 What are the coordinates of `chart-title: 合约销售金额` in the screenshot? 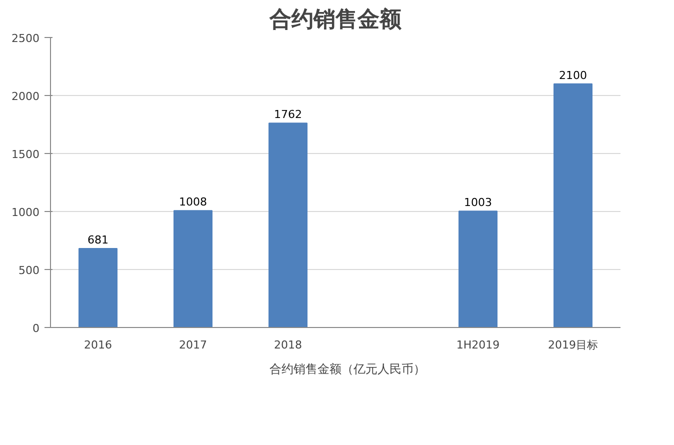 It's located at (335, 19).